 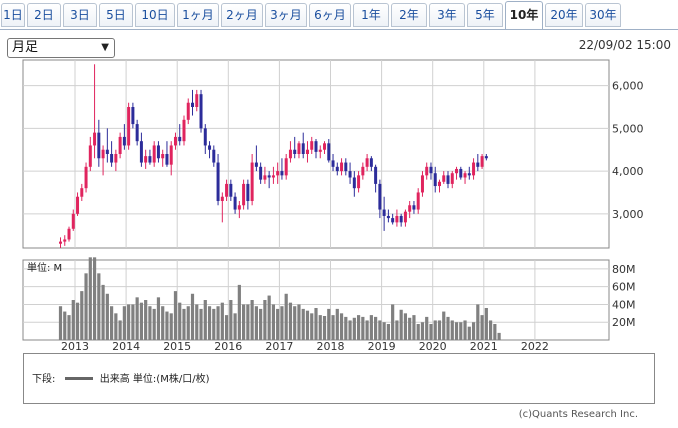 What do you see at coordinates (80, 15) in the screenshot?
I see `tab-3日: 3日` at bounding box center [80, 15].